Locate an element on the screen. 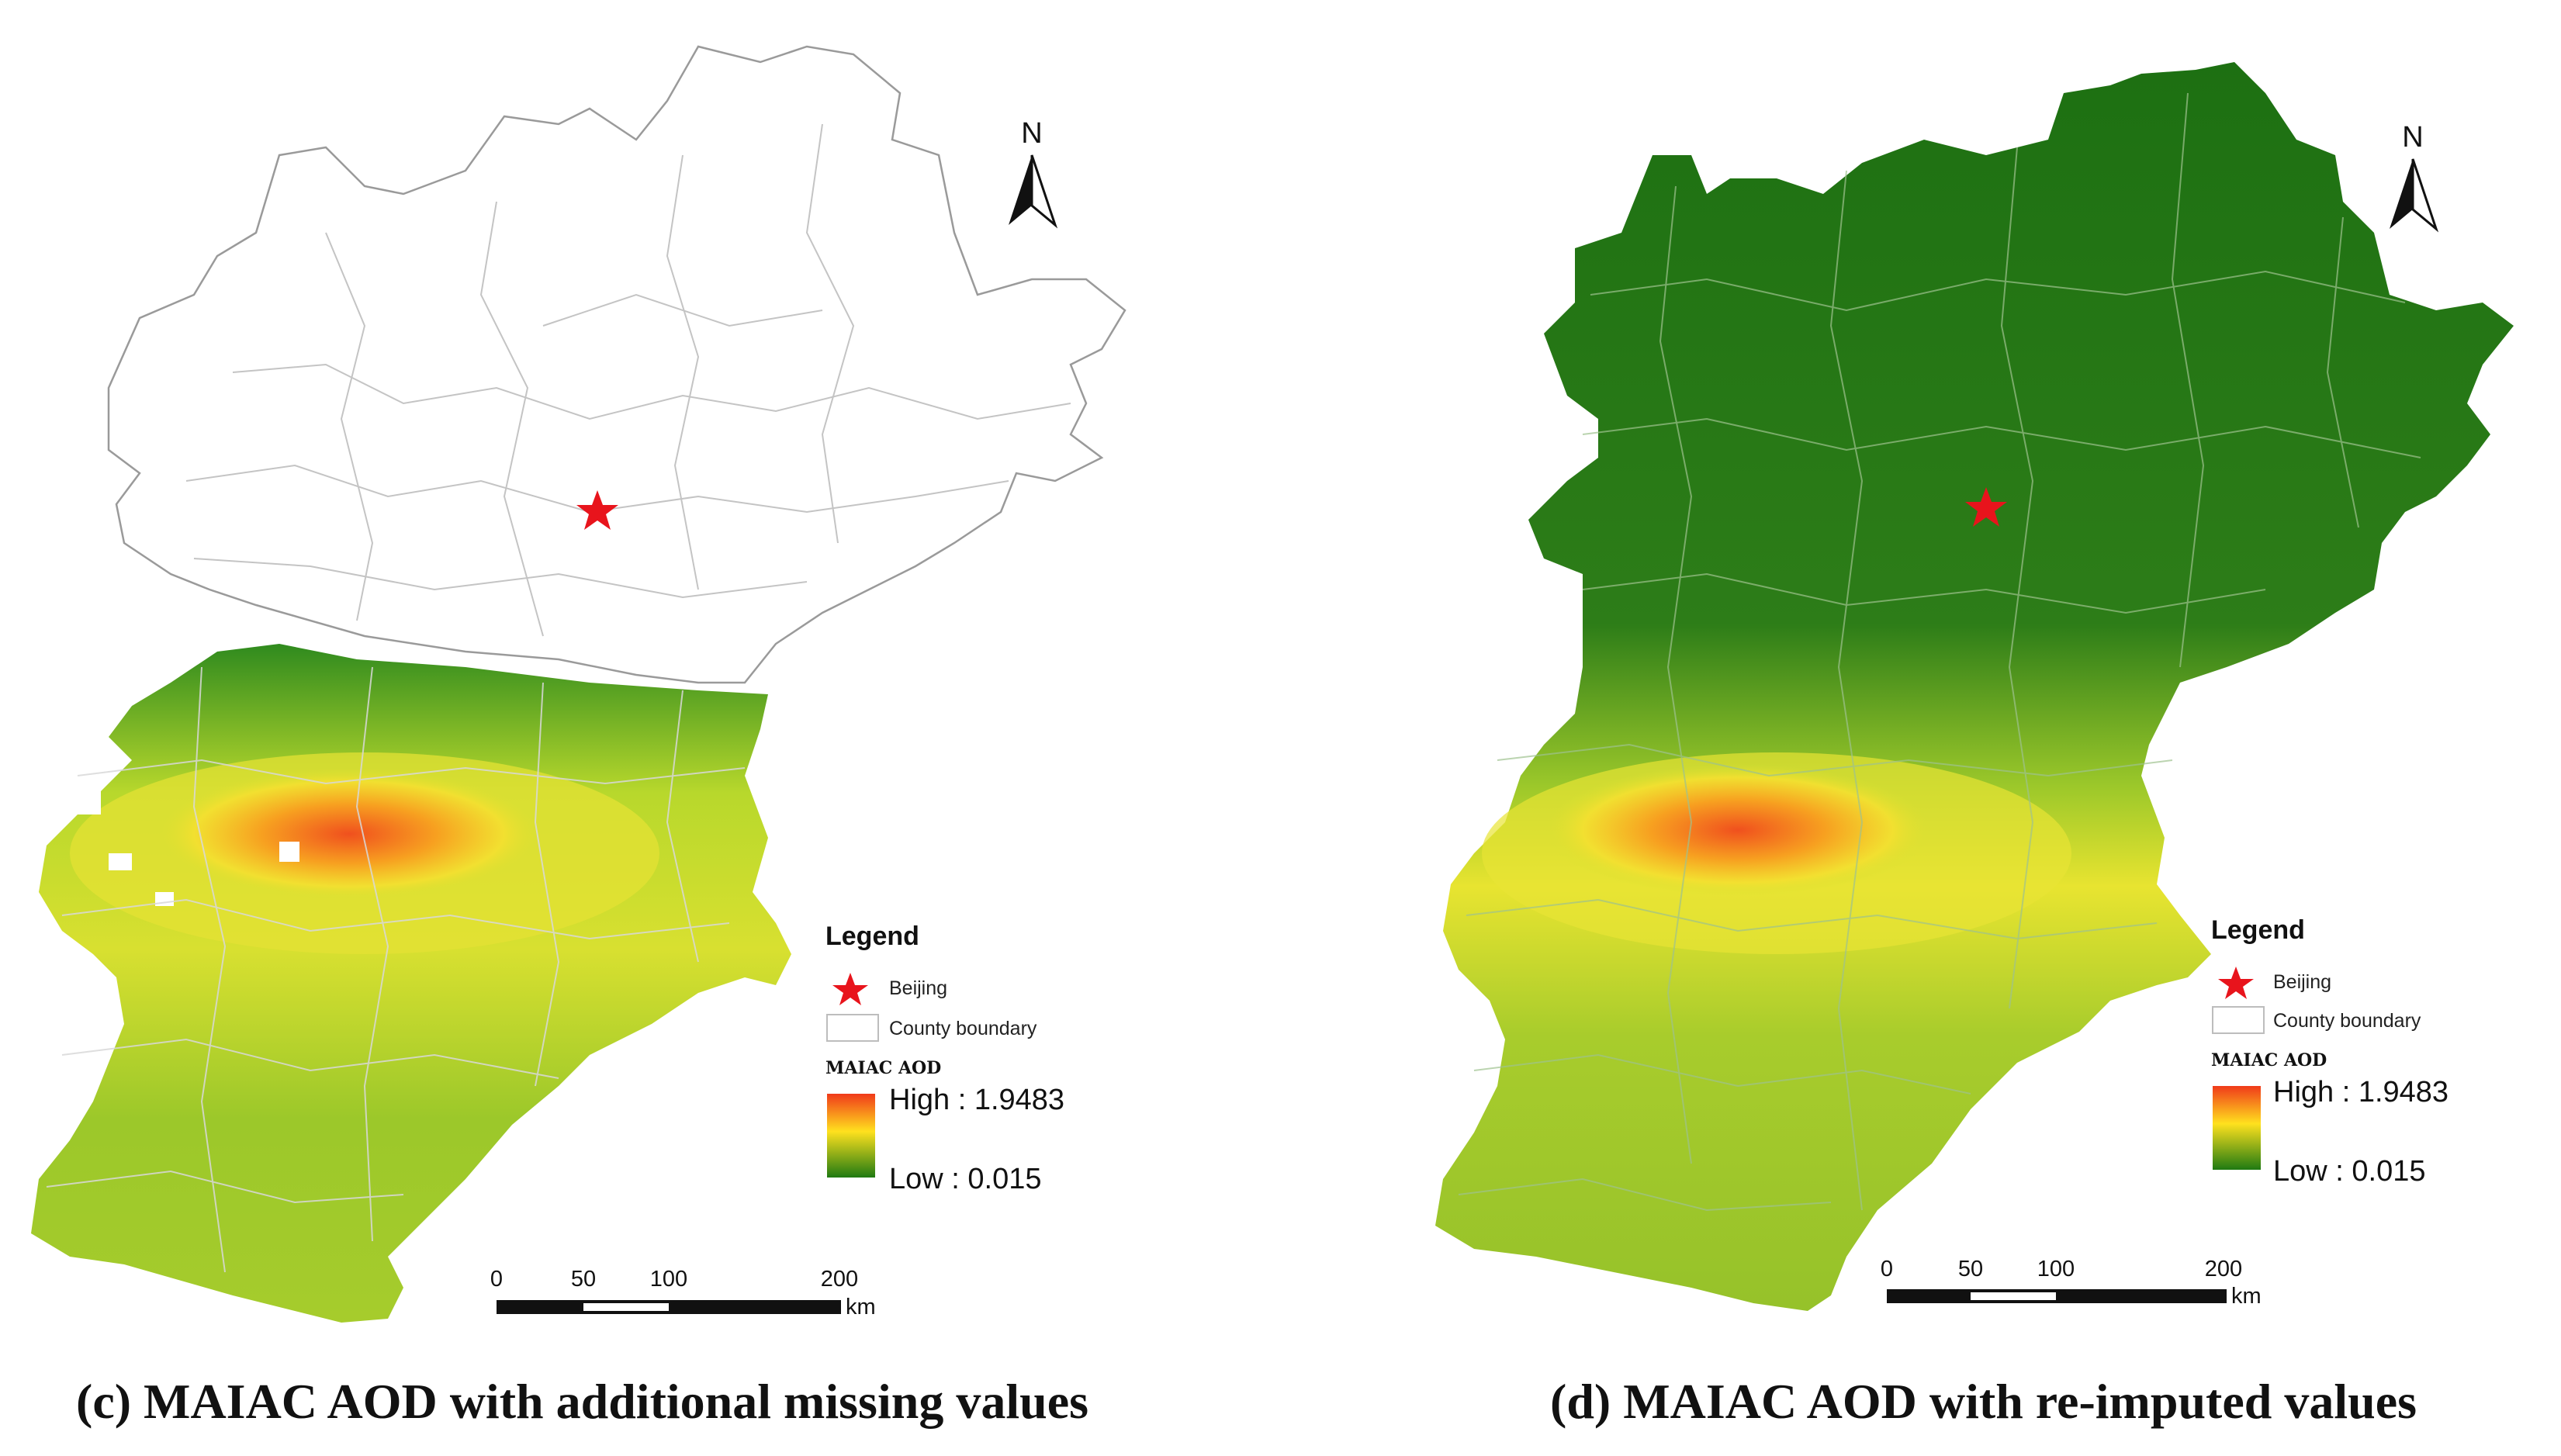  panel-c-scale-tick-3: 200 is located at coordinates (839, 1279).